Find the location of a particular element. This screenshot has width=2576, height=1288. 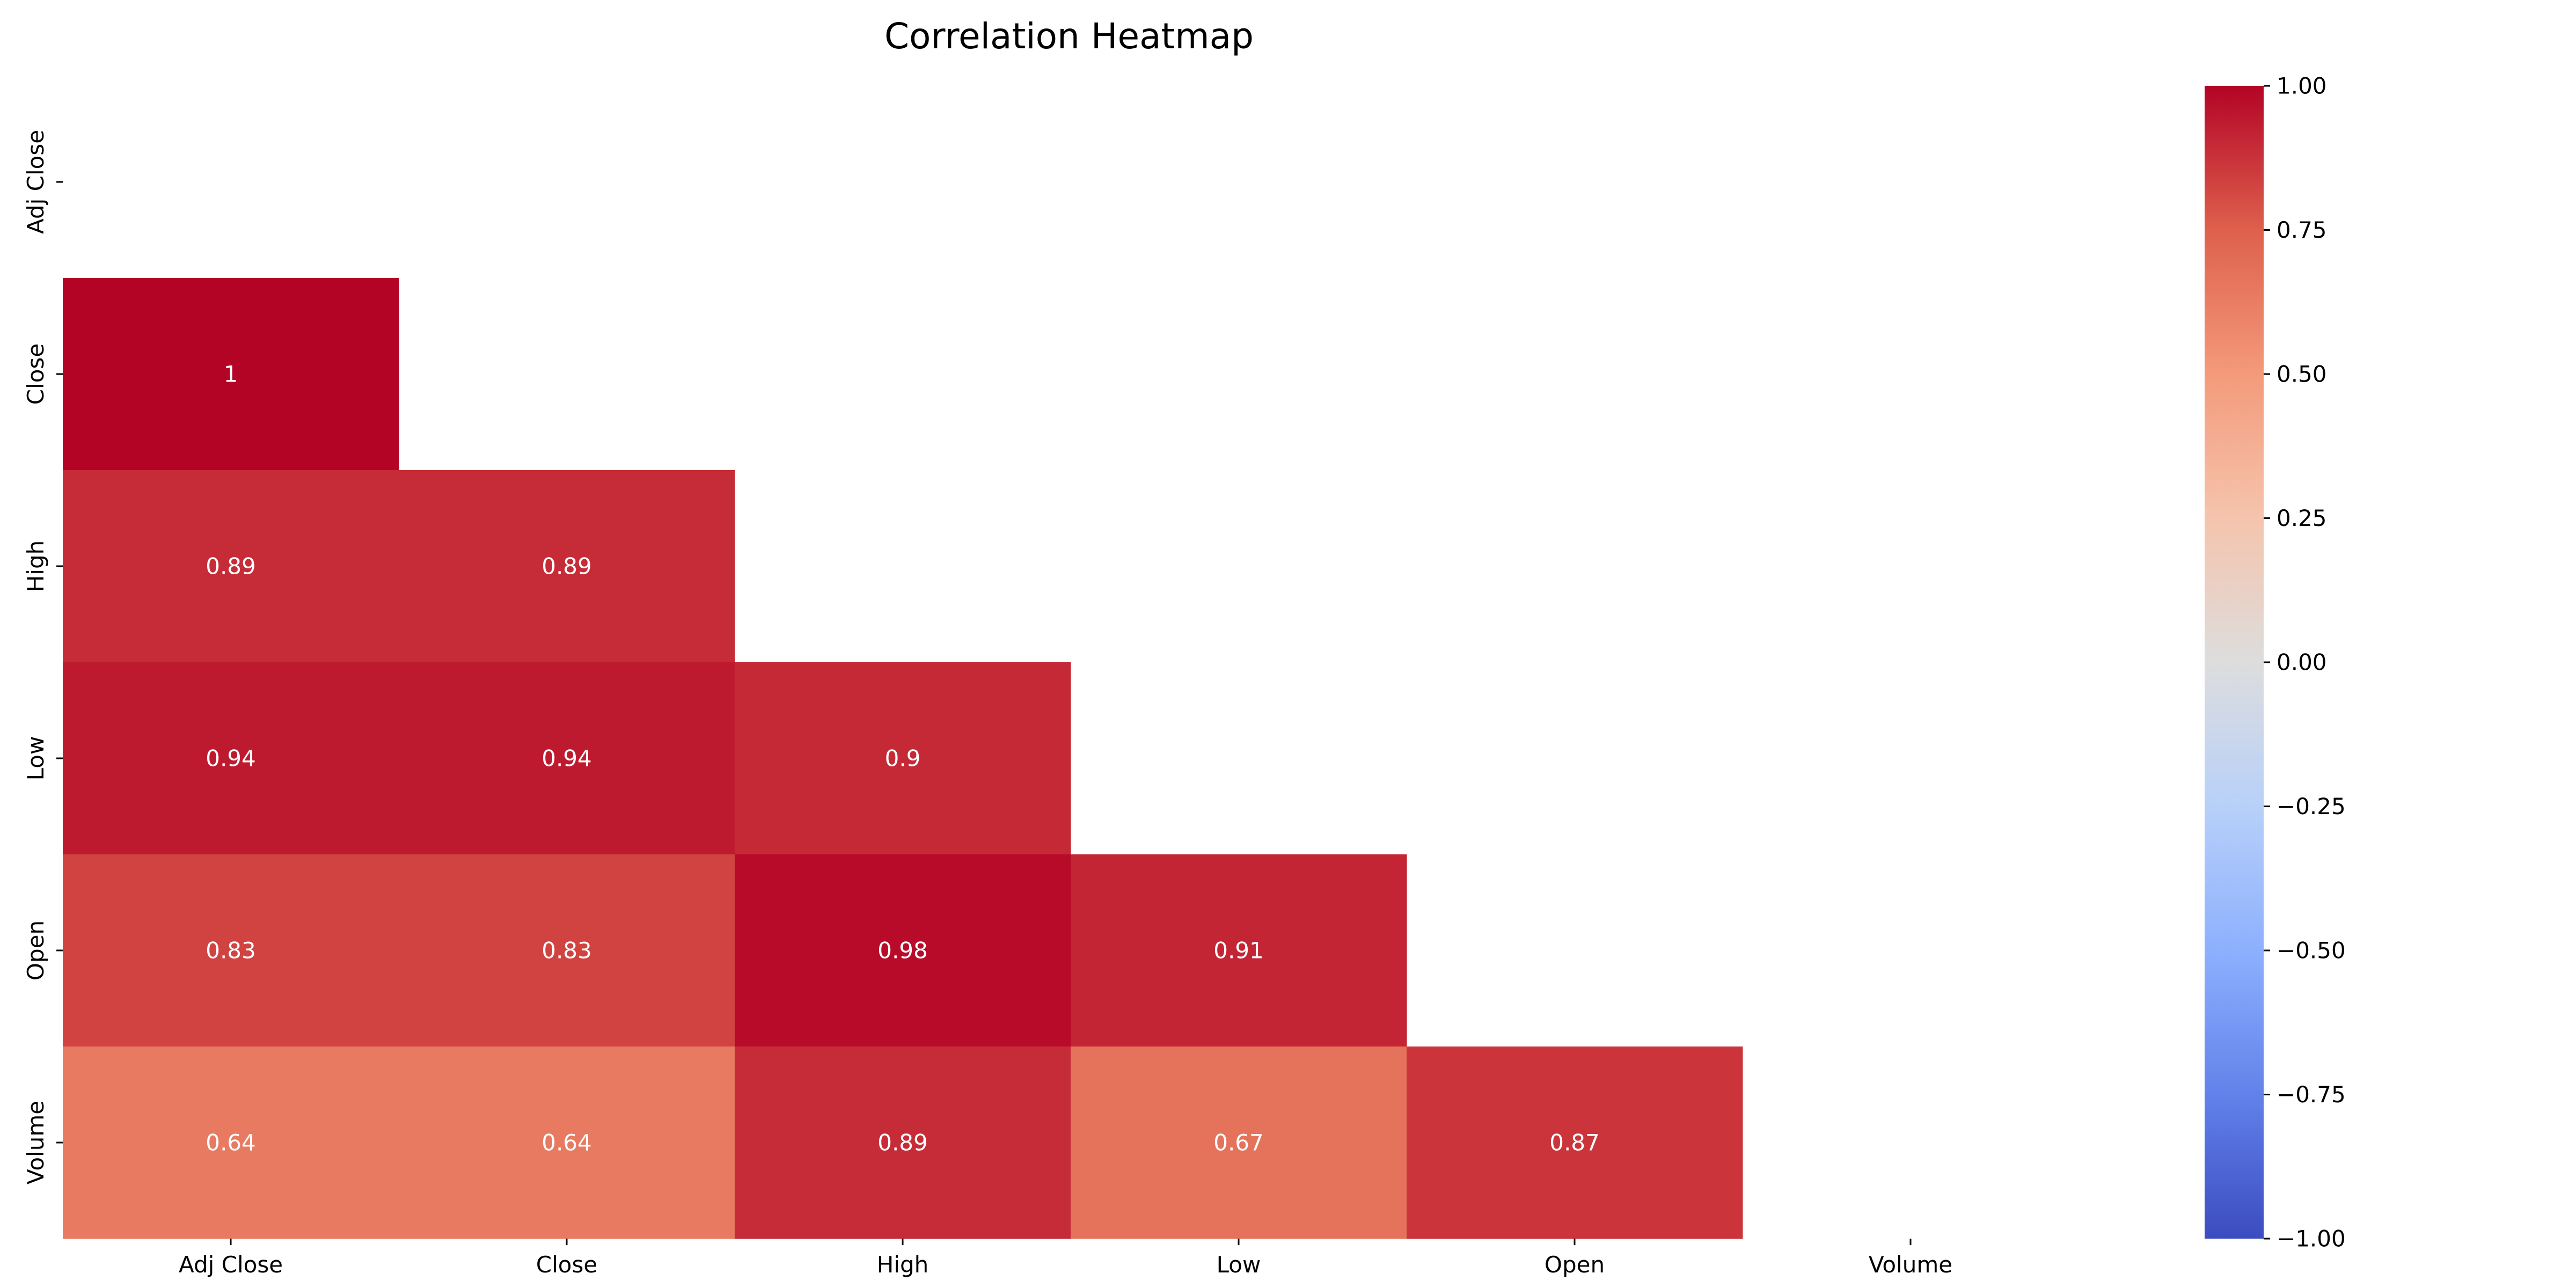

chart-title: Correlation Heatmap is located at coordinates (1069, 36).